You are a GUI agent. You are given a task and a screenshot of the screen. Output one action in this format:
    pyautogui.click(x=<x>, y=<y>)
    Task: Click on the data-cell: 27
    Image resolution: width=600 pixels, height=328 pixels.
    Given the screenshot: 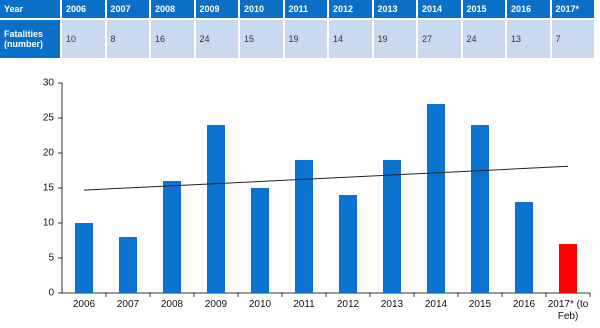 What is the action you would take?
    pyautogui.click(x=439, y=39)
    